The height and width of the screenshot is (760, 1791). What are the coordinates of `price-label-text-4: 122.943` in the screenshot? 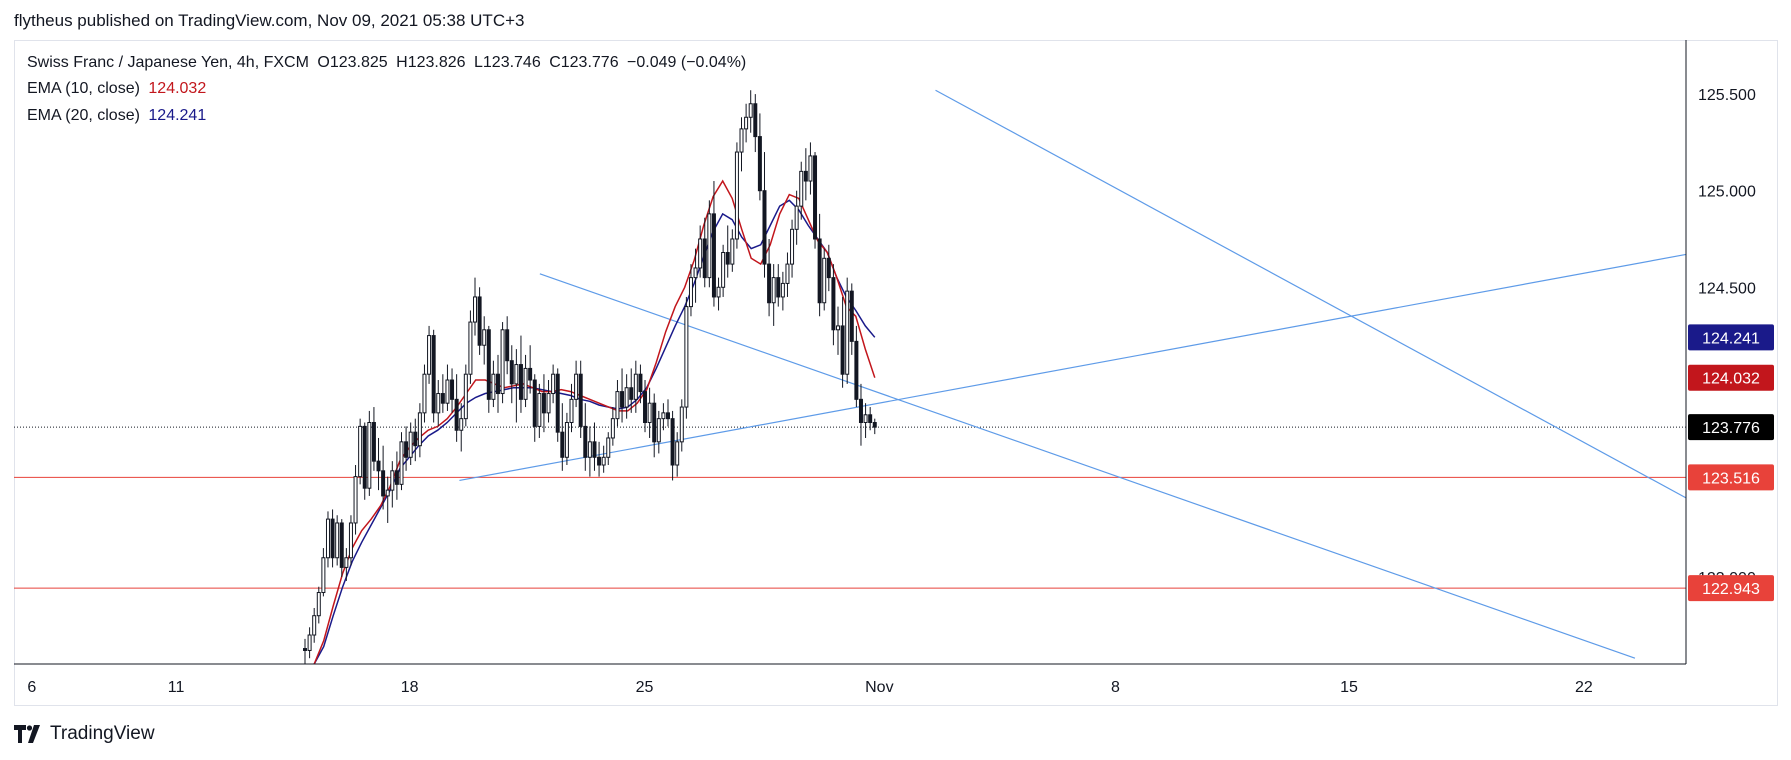 It's located at (1731, 589).